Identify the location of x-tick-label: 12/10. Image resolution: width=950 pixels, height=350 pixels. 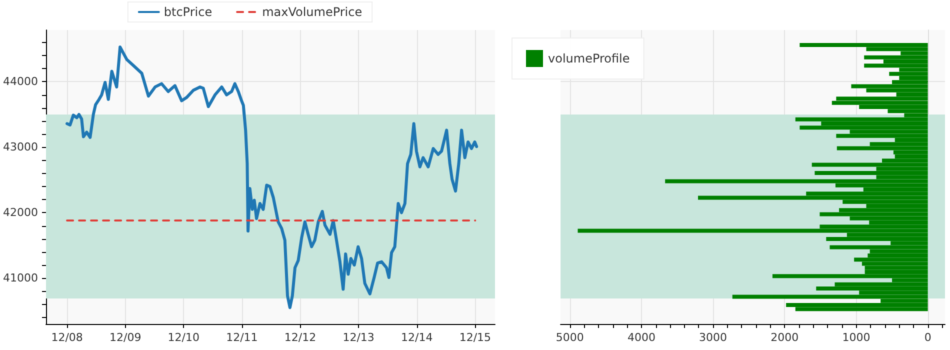
(184, 337).